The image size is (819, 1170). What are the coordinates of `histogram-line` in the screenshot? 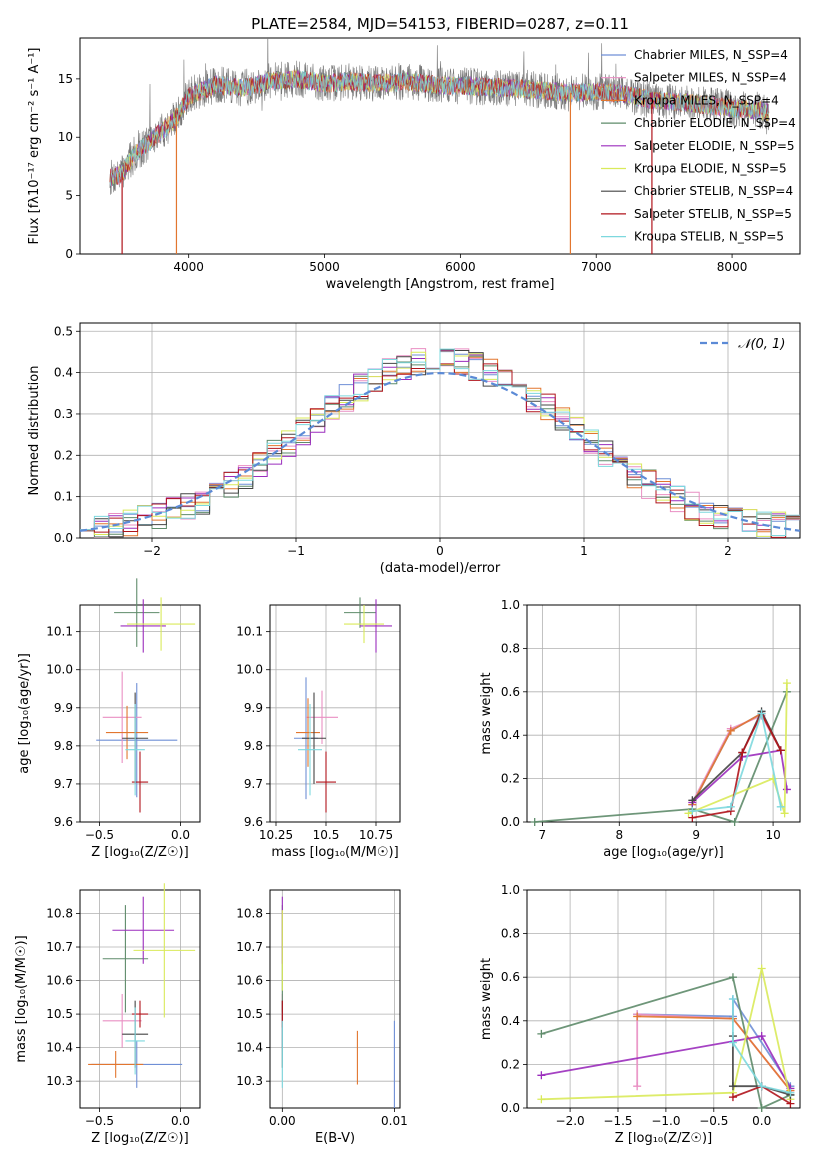 It's located at (440, 442).